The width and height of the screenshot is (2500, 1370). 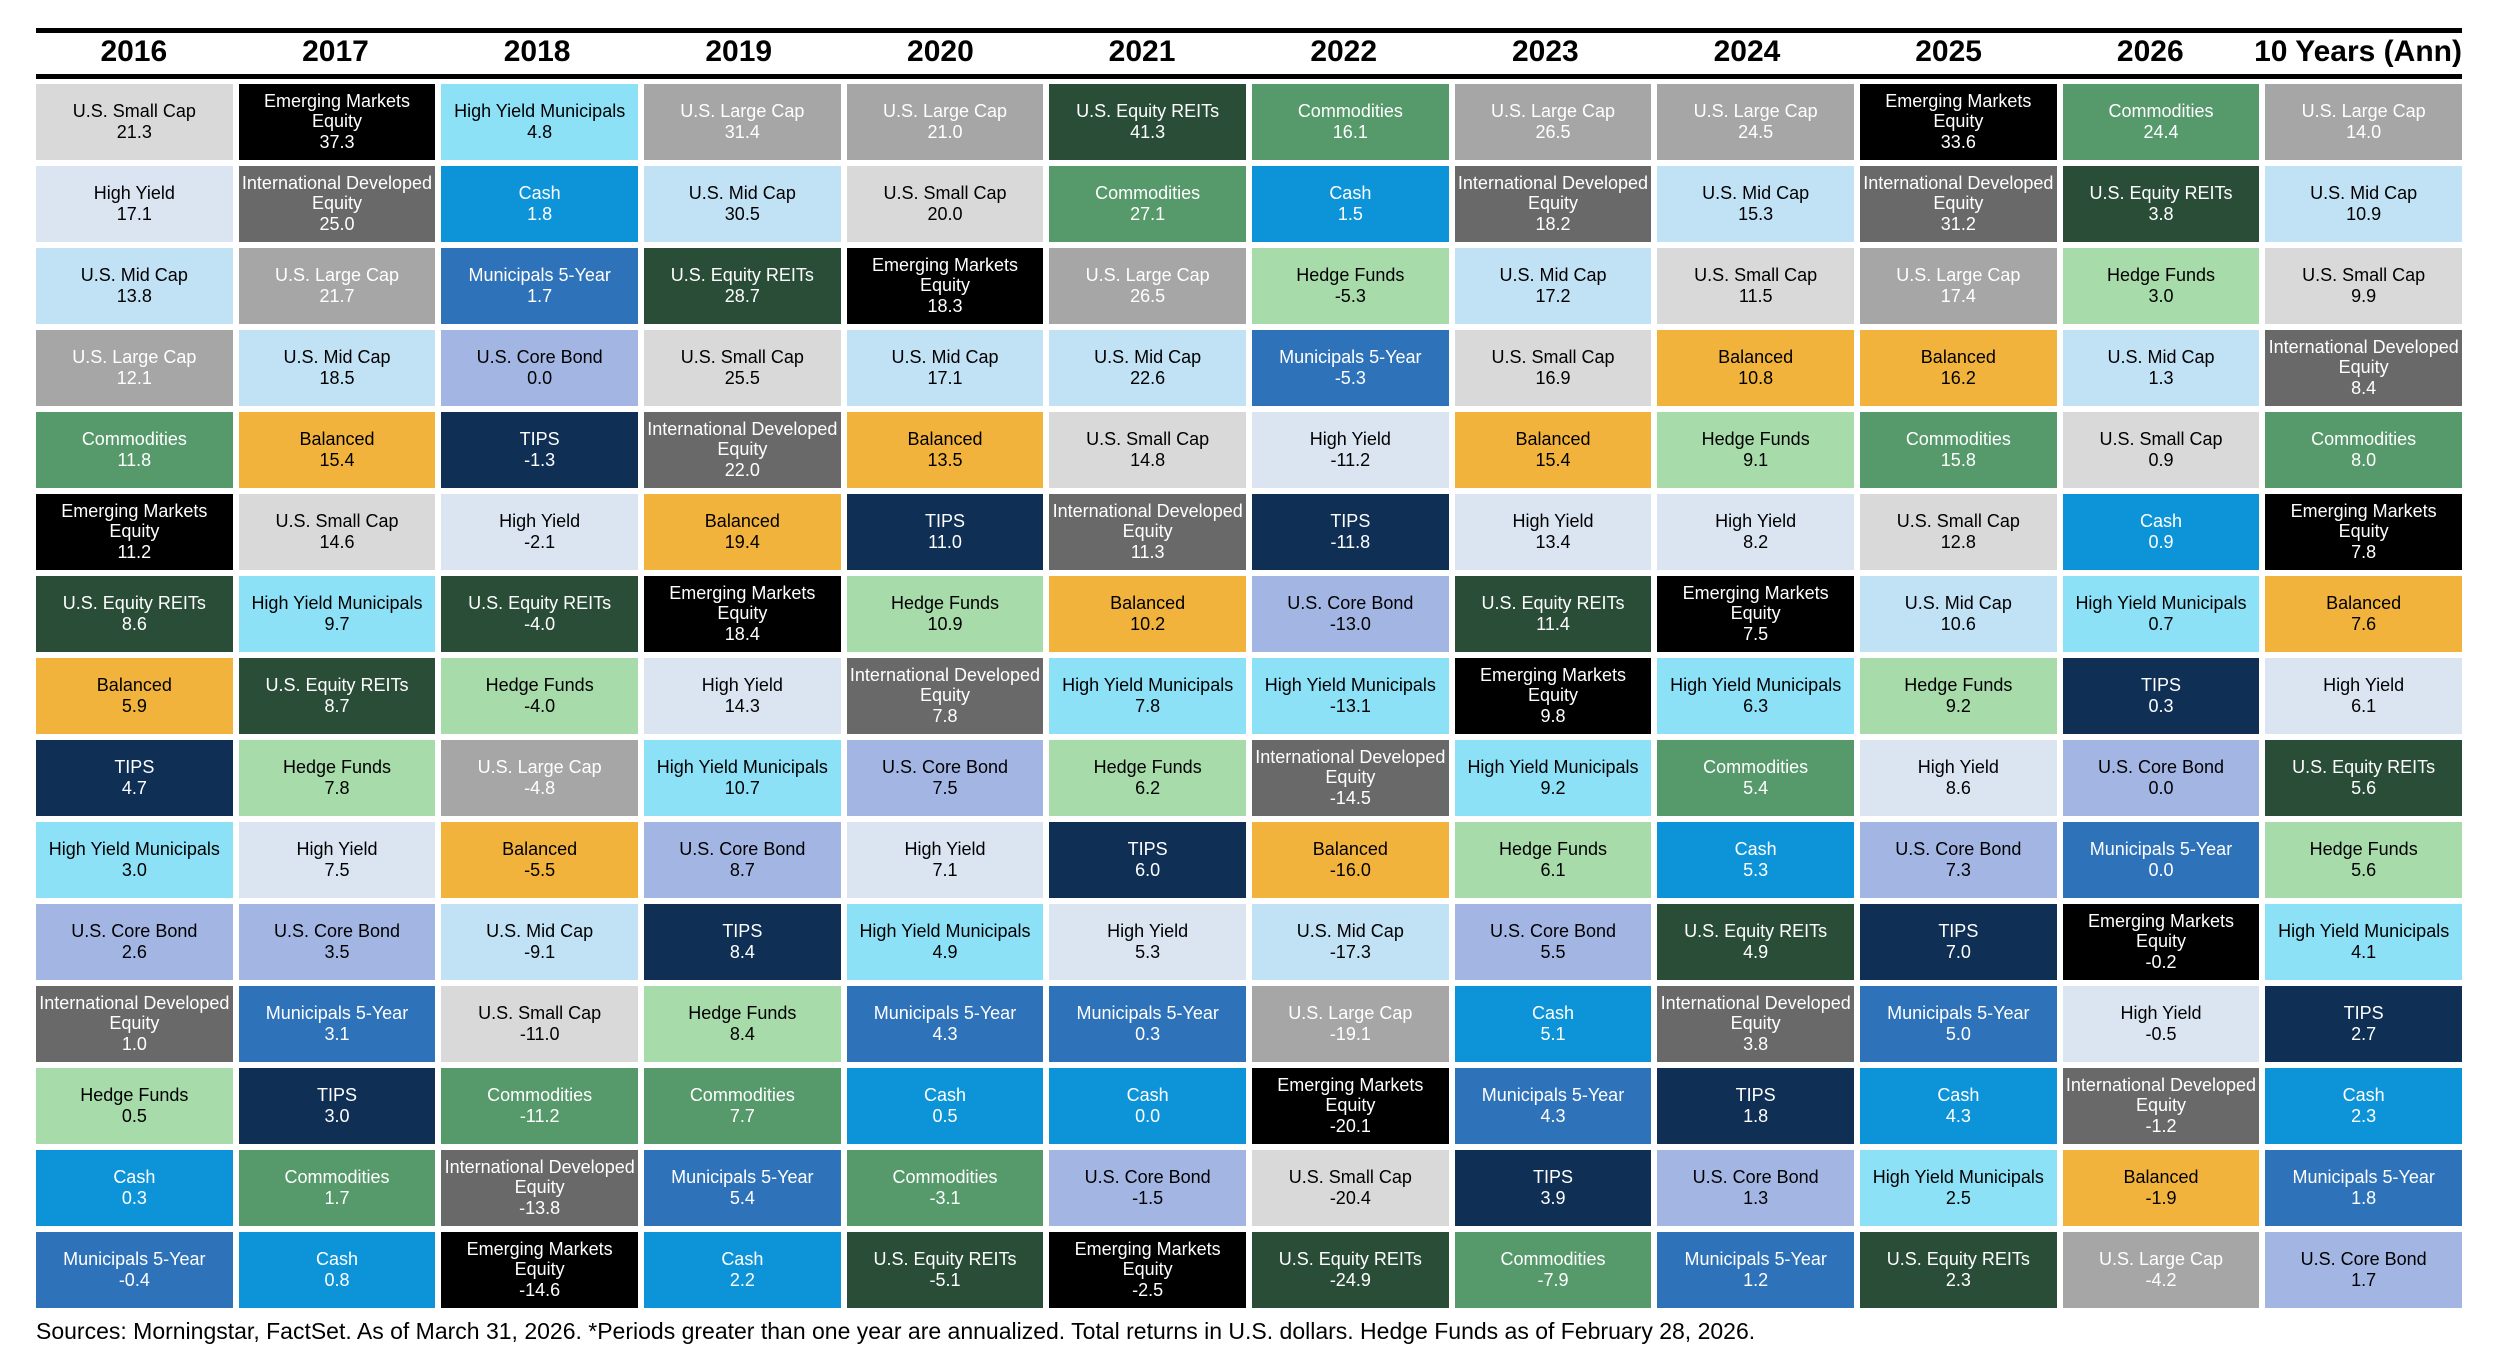 What do you see at coordinates (1958, 613) in the screenshot?
I see `return-cell-us-mid-cap: U.S. Mid Cap 10.6` at bounding box center [1958, 613].